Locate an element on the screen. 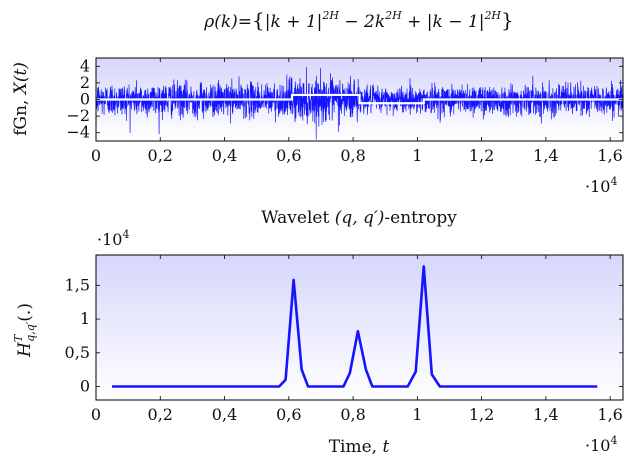 The height and width of the screenshot is (461, 639). bottom-ytick-label: 1 is located at coordinates (85, 318).